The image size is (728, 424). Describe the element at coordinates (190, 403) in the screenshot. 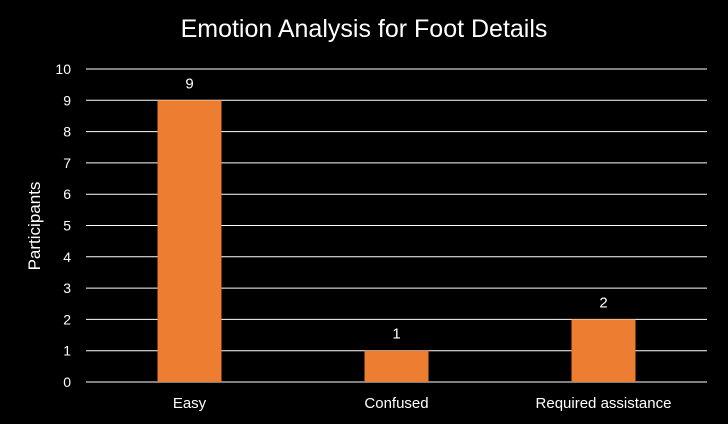

I see `x-tick-label: Easy` at that location.